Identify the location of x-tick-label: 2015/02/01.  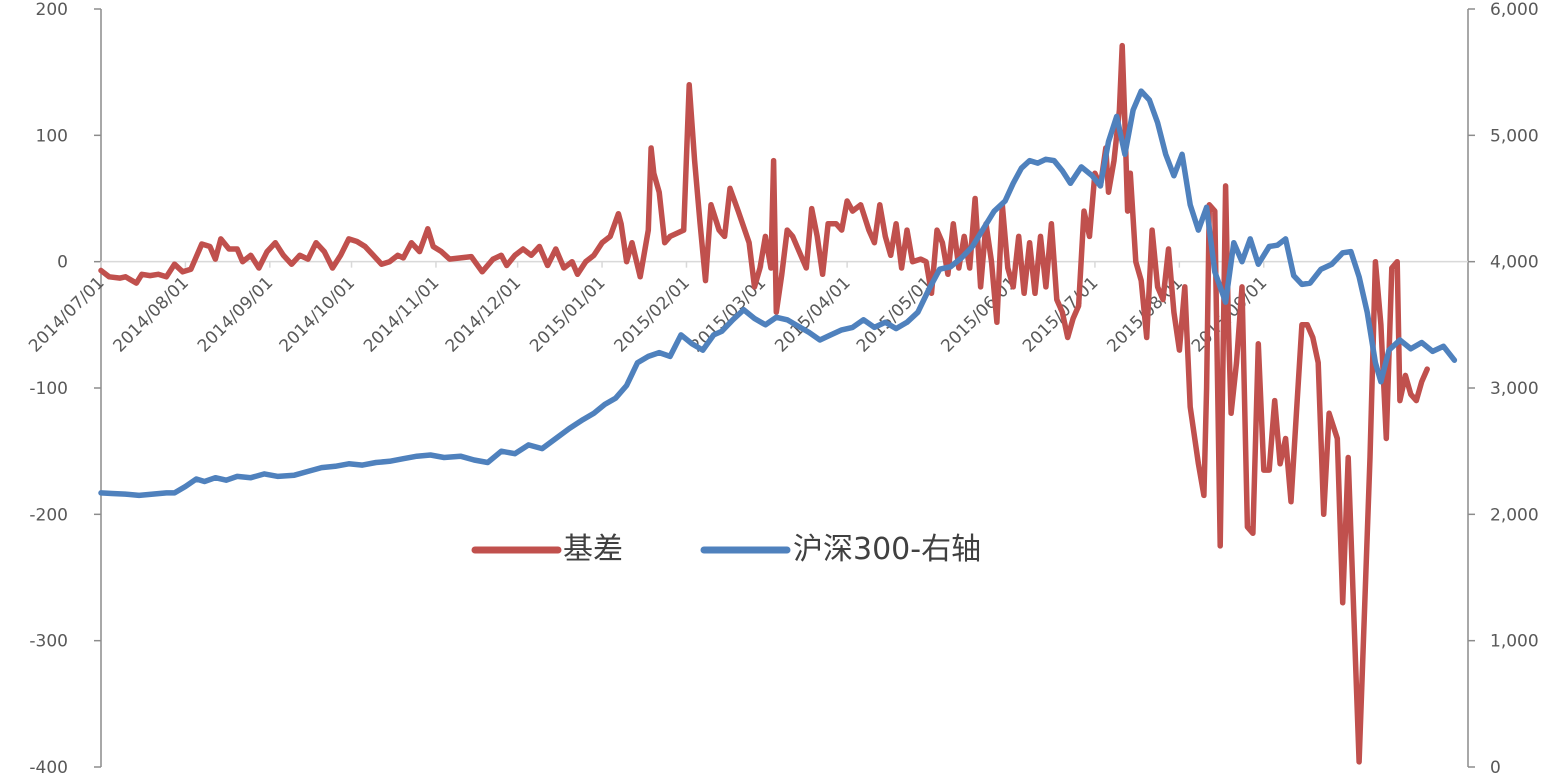
(652, 314).